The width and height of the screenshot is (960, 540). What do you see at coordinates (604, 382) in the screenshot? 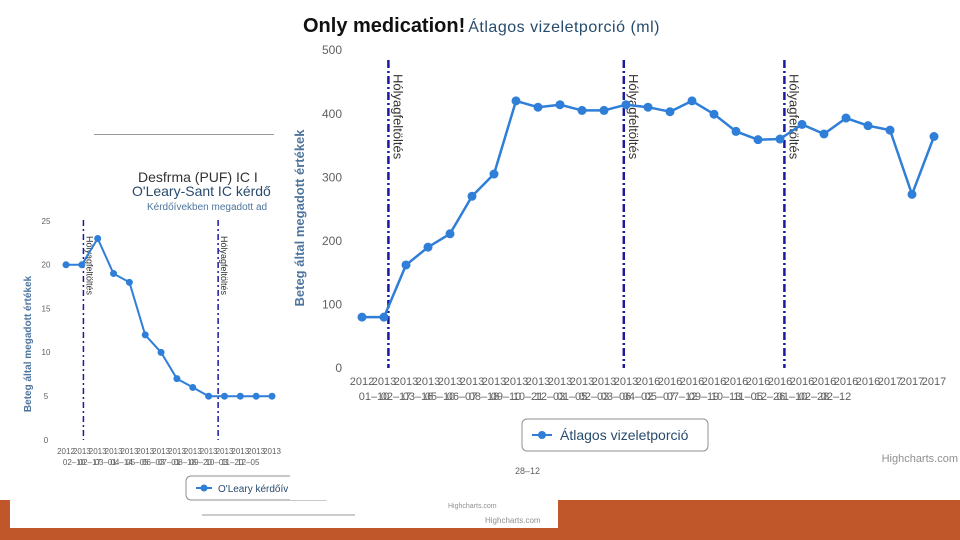
I see `main-x-label-r1-11: 2013` at bounding box center [604, 382].